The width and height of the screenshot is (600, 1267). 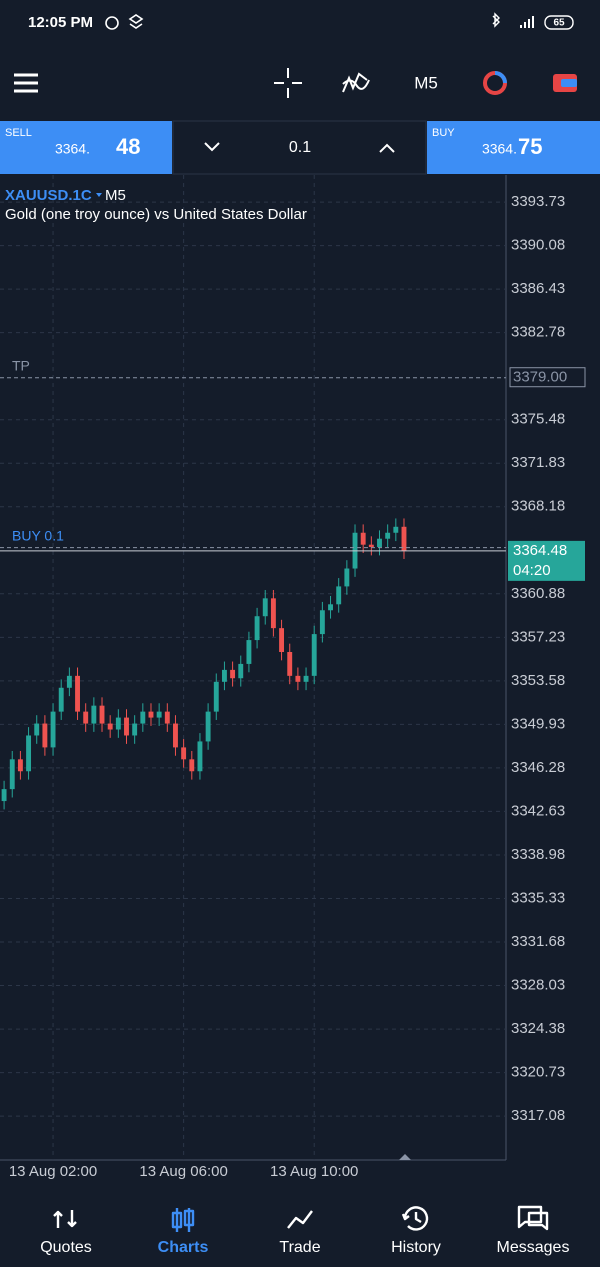 I want to click on last-price: 3364.48, so click(x=540, y=550).